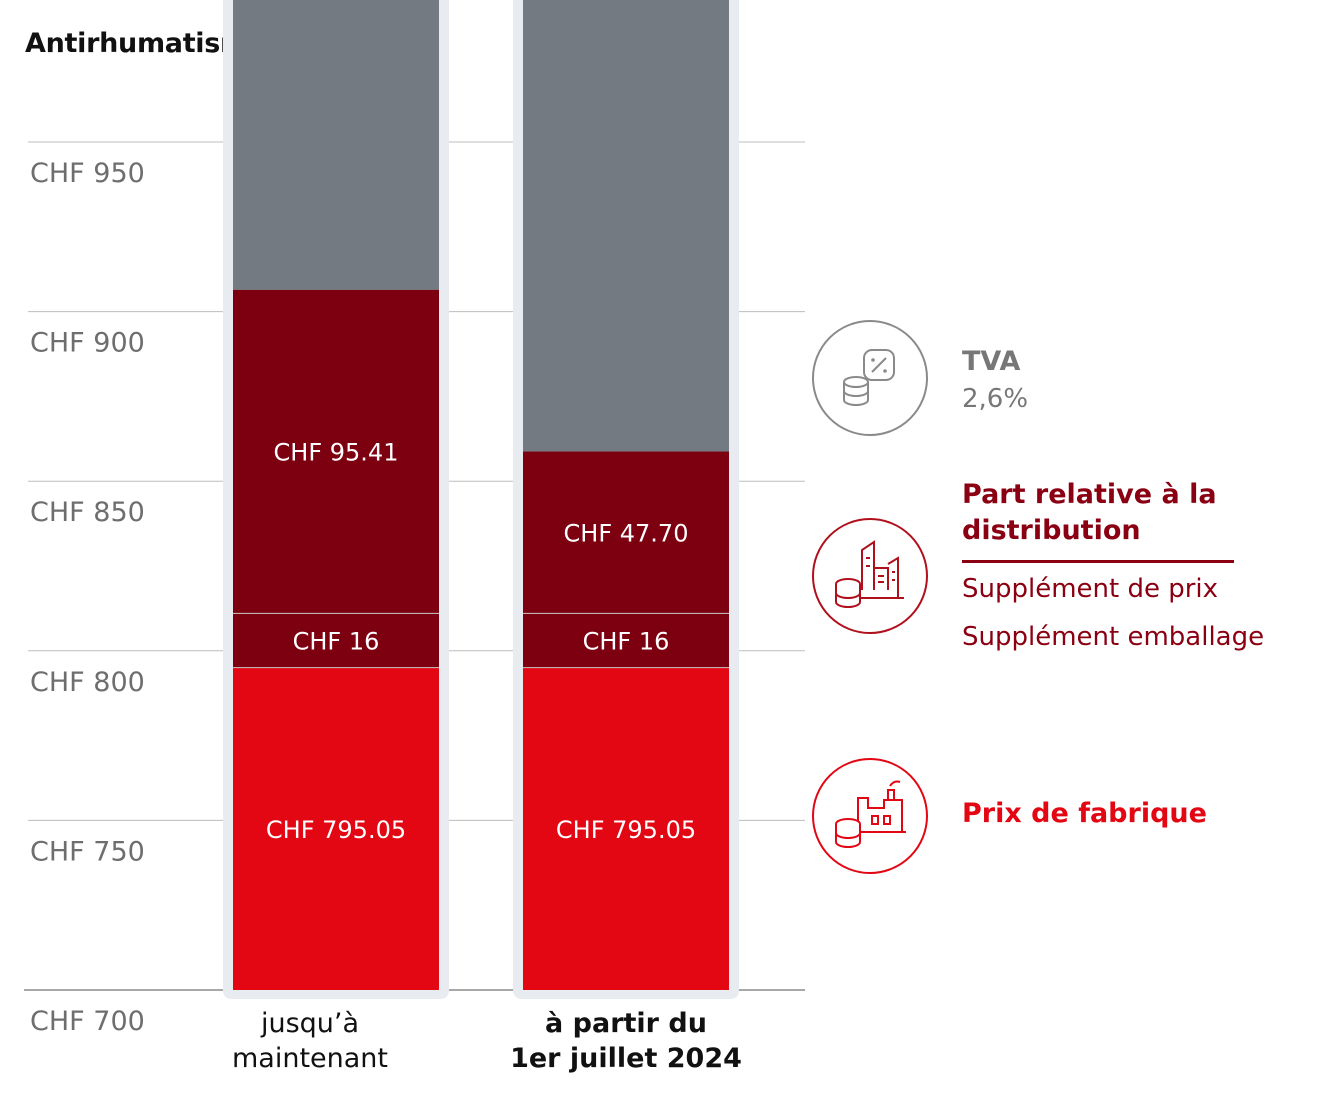  Describe the element at coordinates (87, 173) in the screenshot. I see `y-tick-label: CHF 950` at that location.